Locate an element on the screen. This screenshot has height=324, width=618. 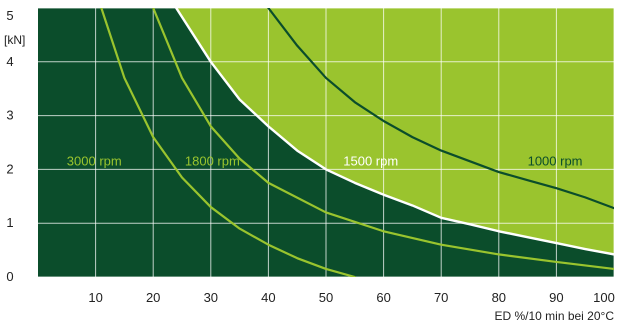
series-label-1000-rpm: 1000 rpm is located at coordinates (555, 160).